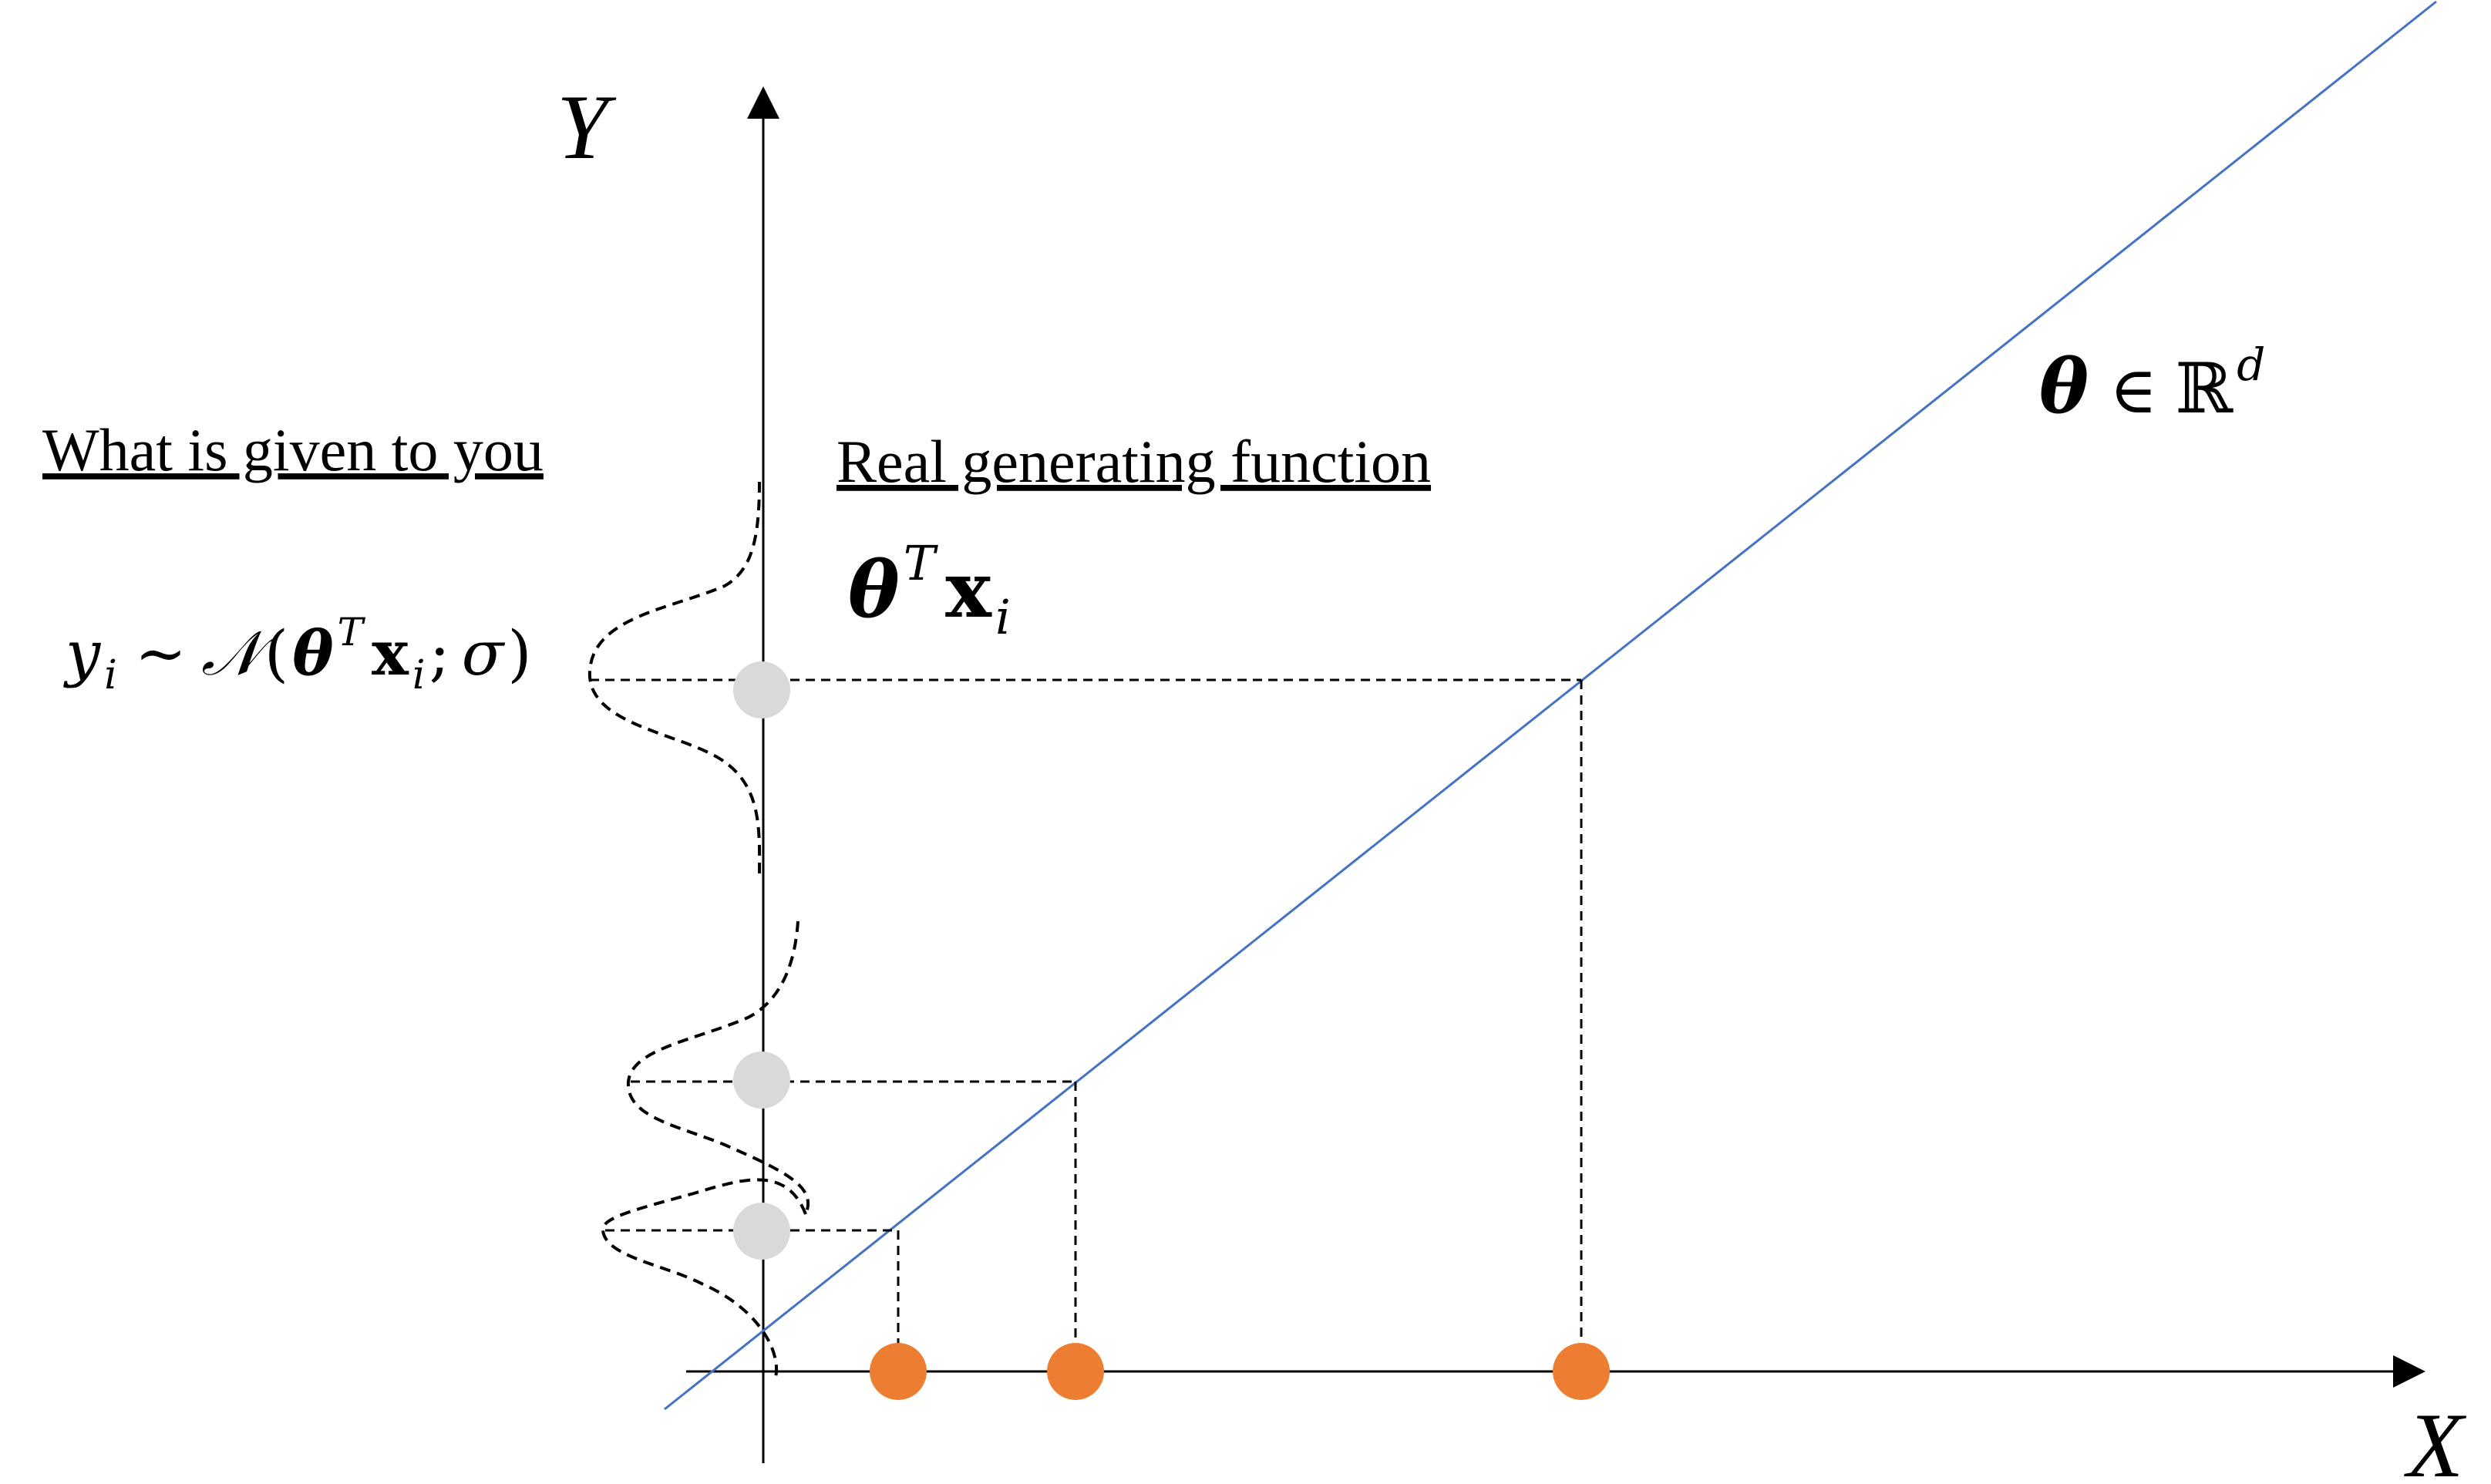 The width and height of the screenshot is (2491, 1484). What do you see at coordinates (519, 653) in the screenshot?
I see `dist-close: )` at bounding box center [519, 653].